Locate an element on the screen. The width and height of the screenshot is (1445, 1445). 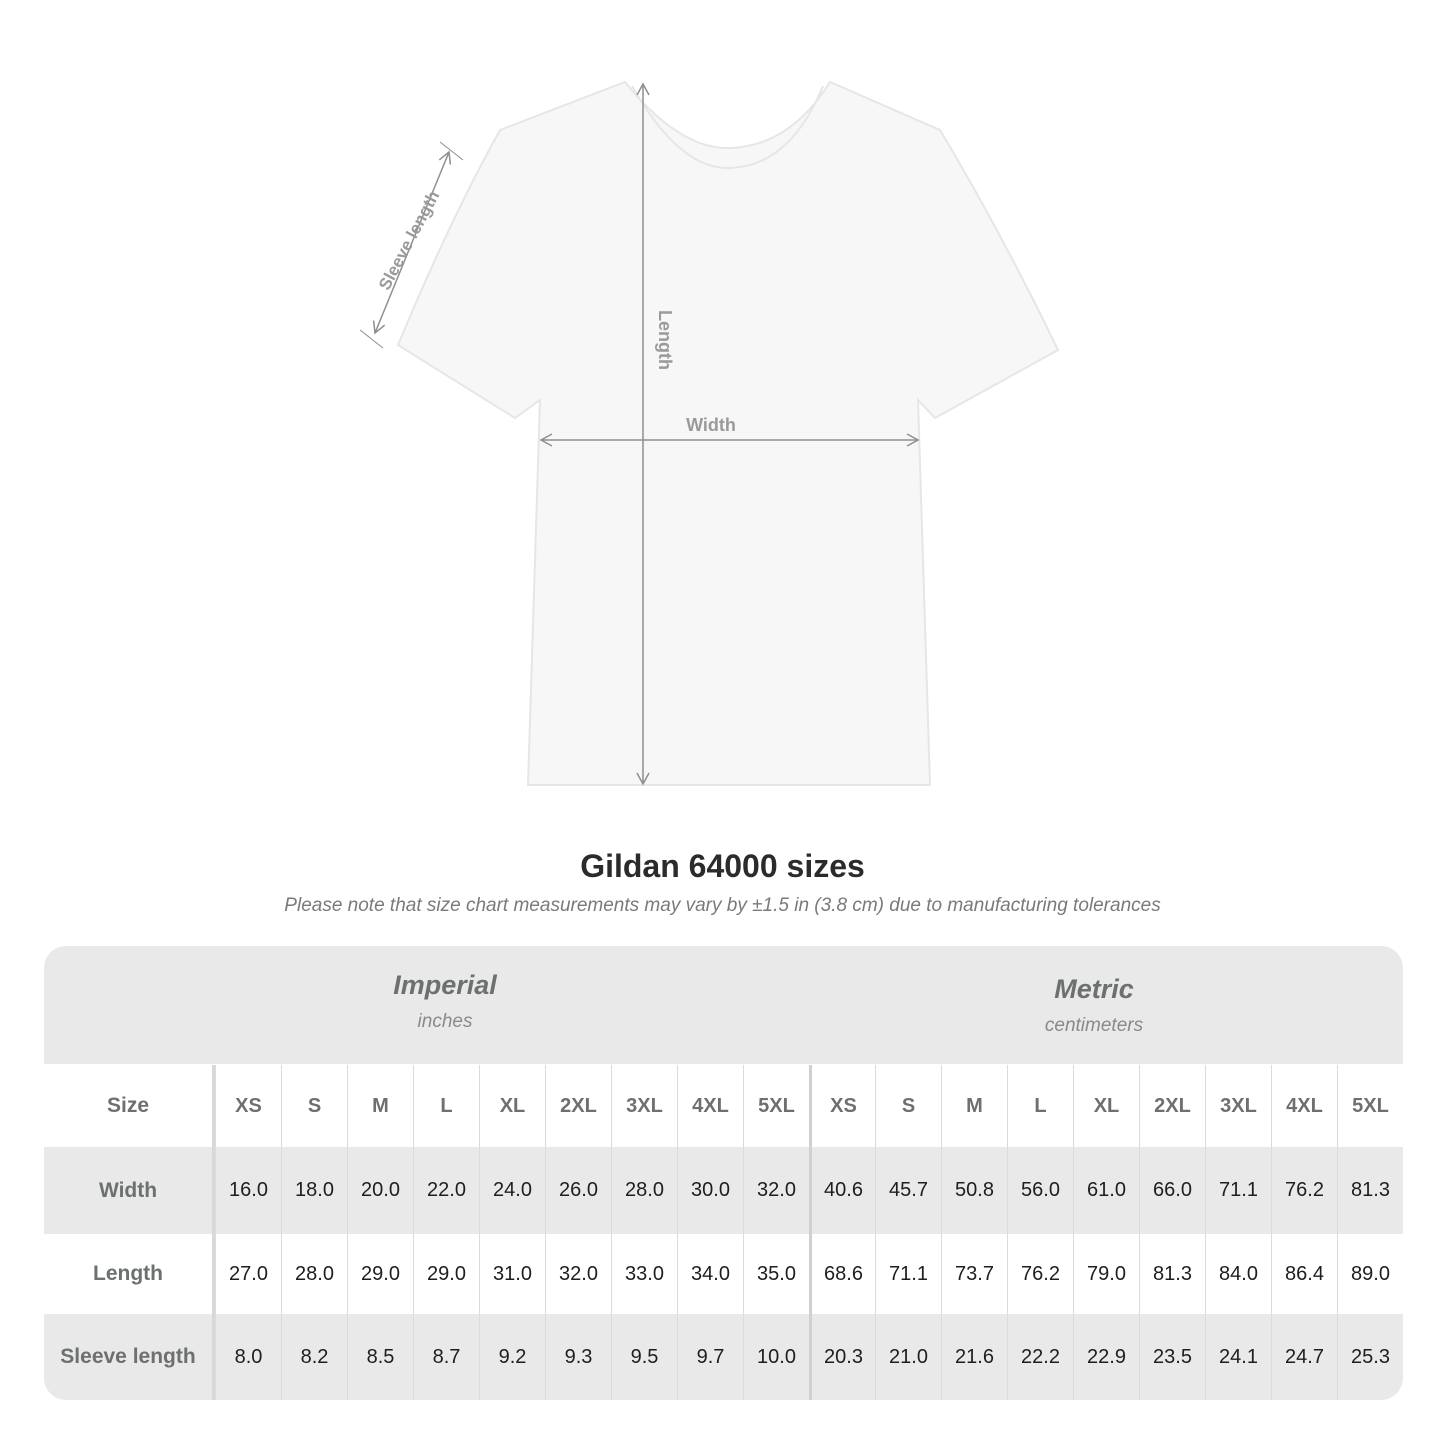
metric-size-header: XL is located at coordinates (1106, 1106).